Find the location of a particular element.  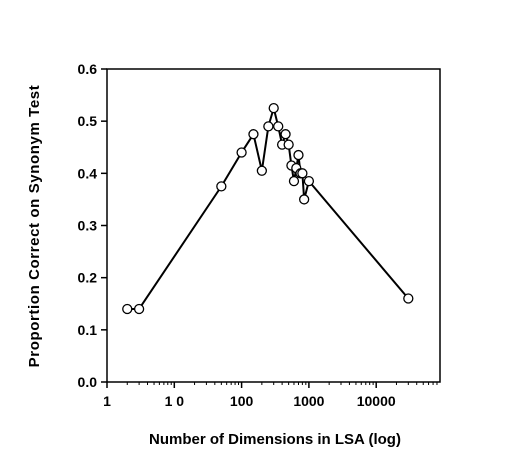

y-tick-label: 0.4 is located at coordinates (88, 173).